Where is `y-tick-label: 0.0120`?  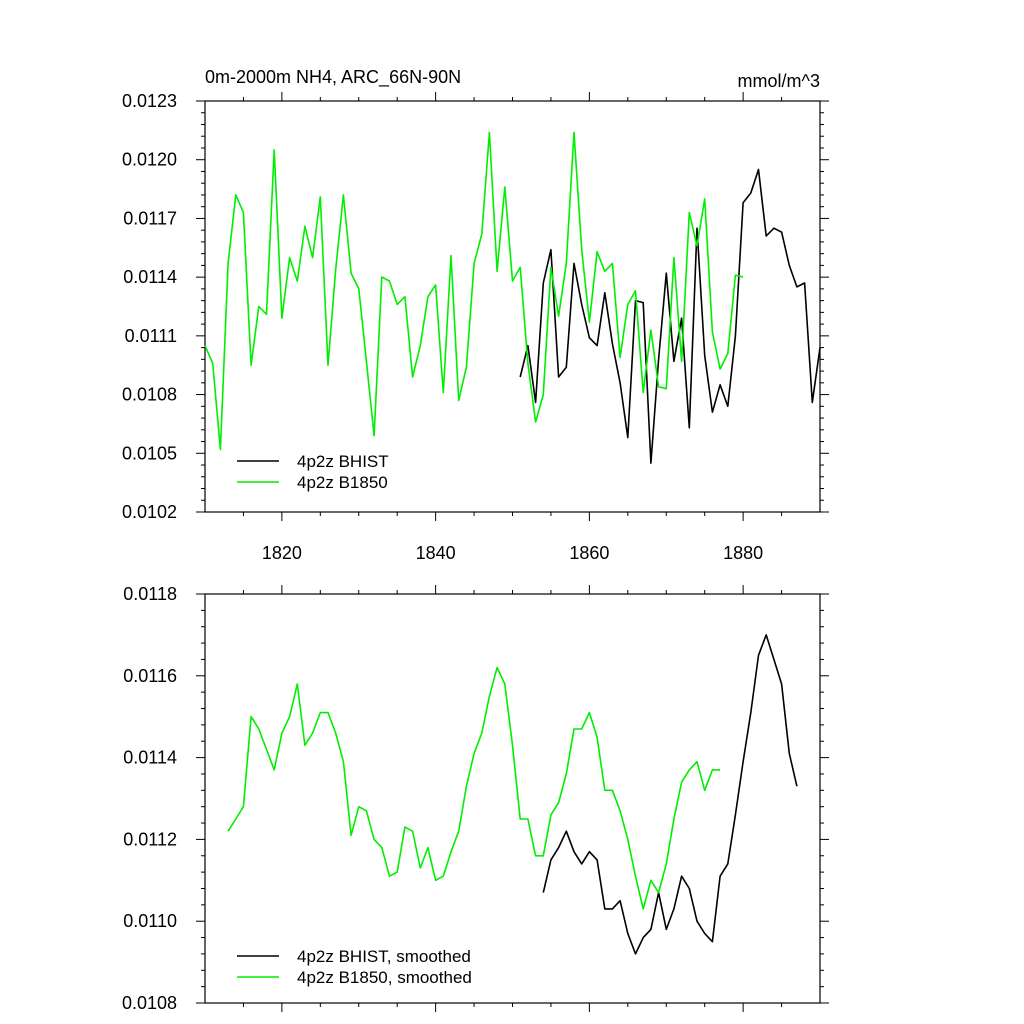 y-tick-label: 0.0120 is located at coordinates (149, 160).